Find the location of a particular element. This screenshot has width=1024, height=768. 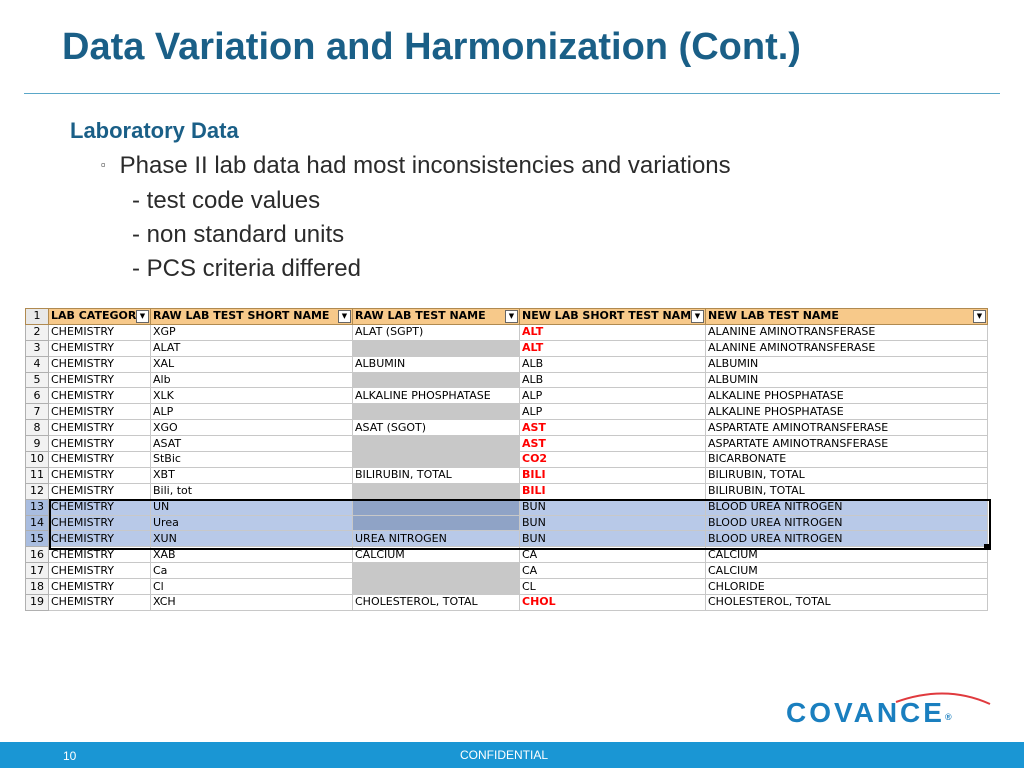

row-number: 19 is located at coordinates (37, 602).